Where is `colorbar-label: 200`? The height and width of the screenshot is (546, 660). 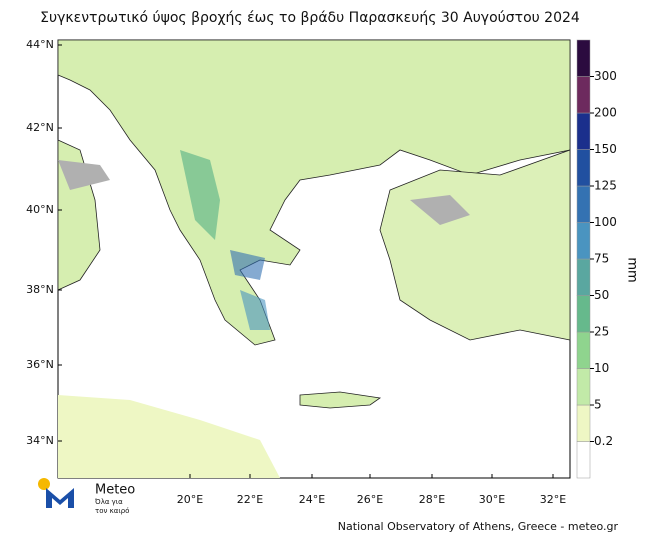 colorbar-label: 200 is located at coordinates (605, 113).